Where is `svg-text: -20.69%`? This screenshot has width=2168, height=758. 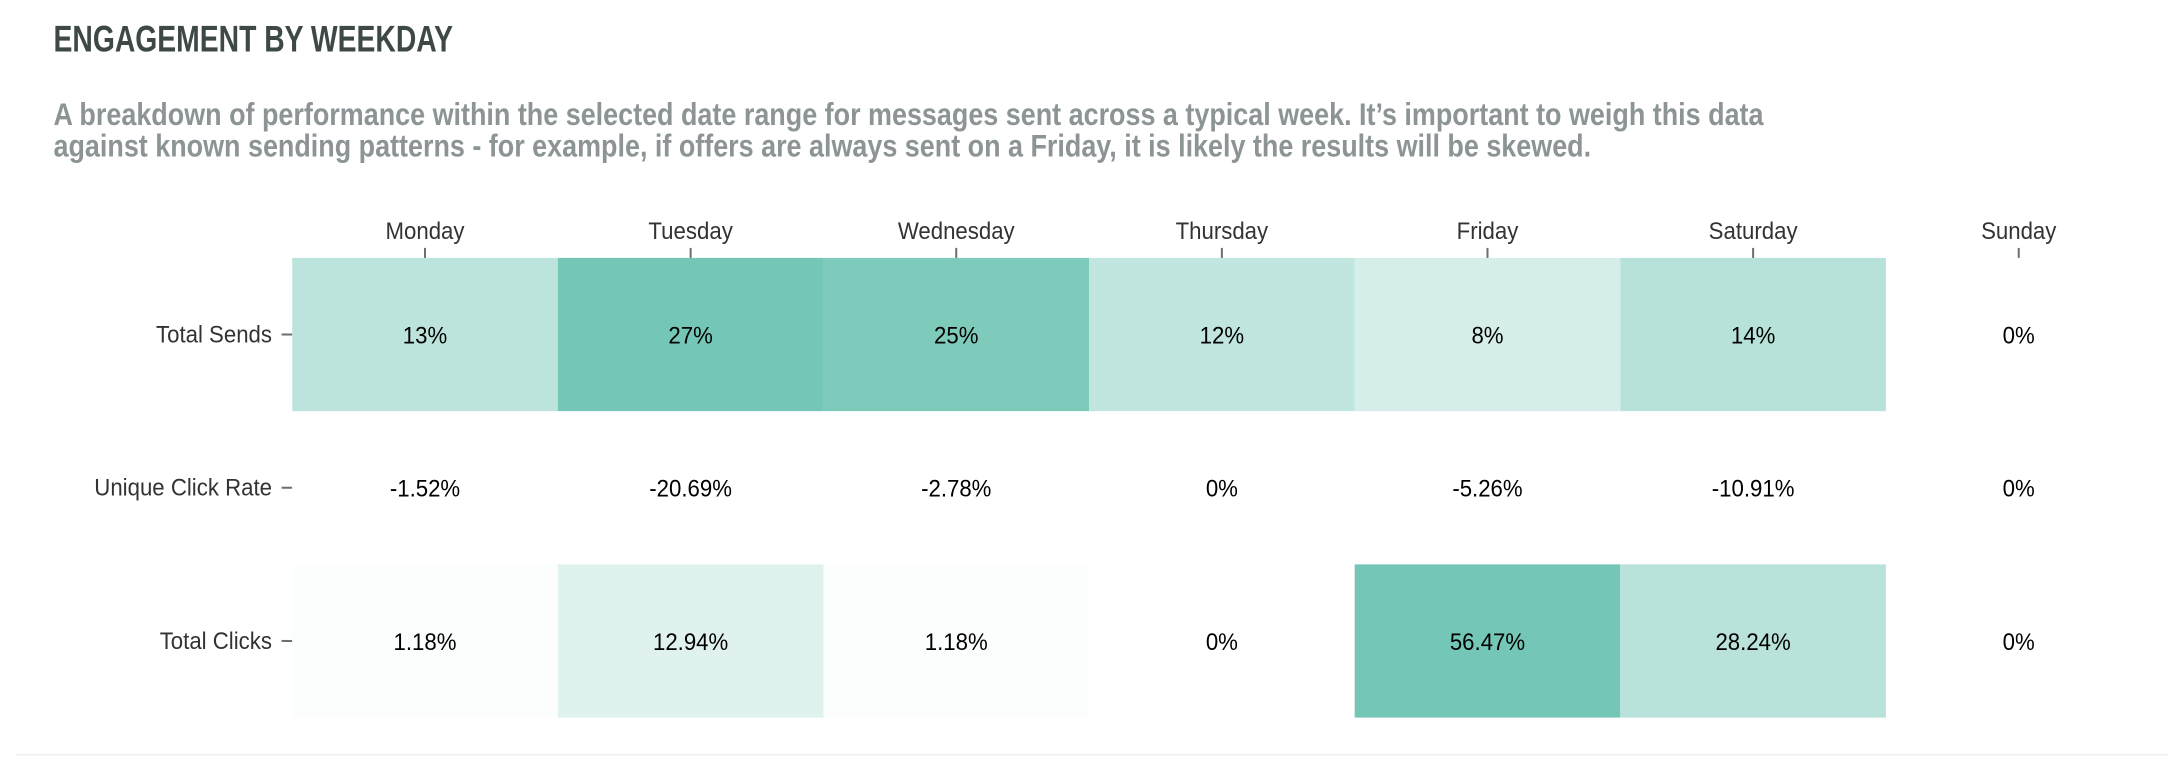
svg-text: -20.69% is located at coordinates (690, 489).